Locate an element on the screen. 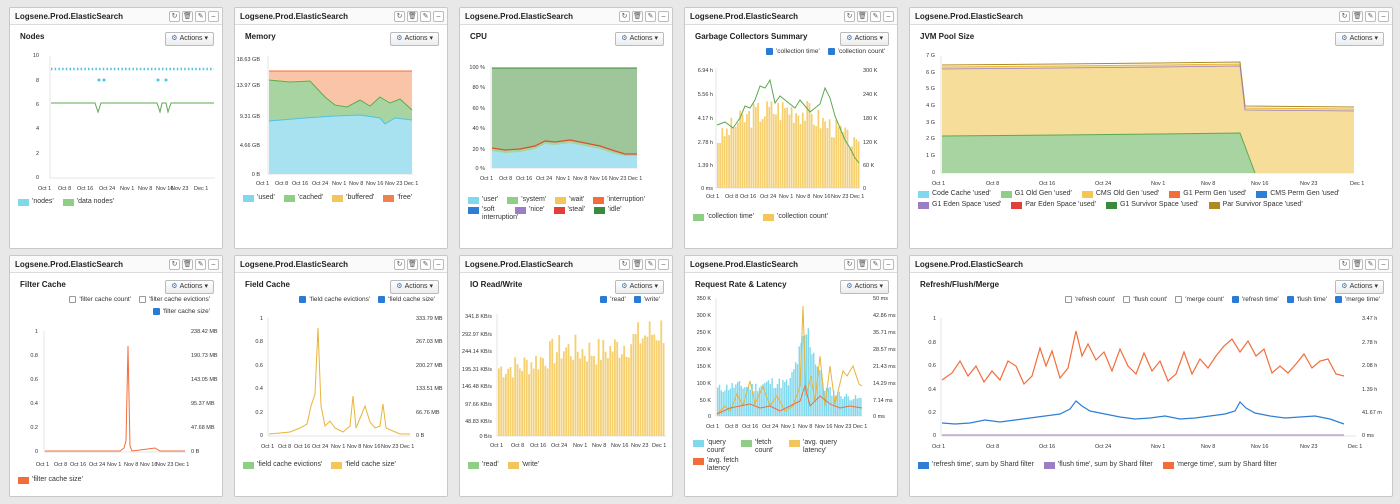  legend-item: 'query count' is located at coordinates (715, 447).